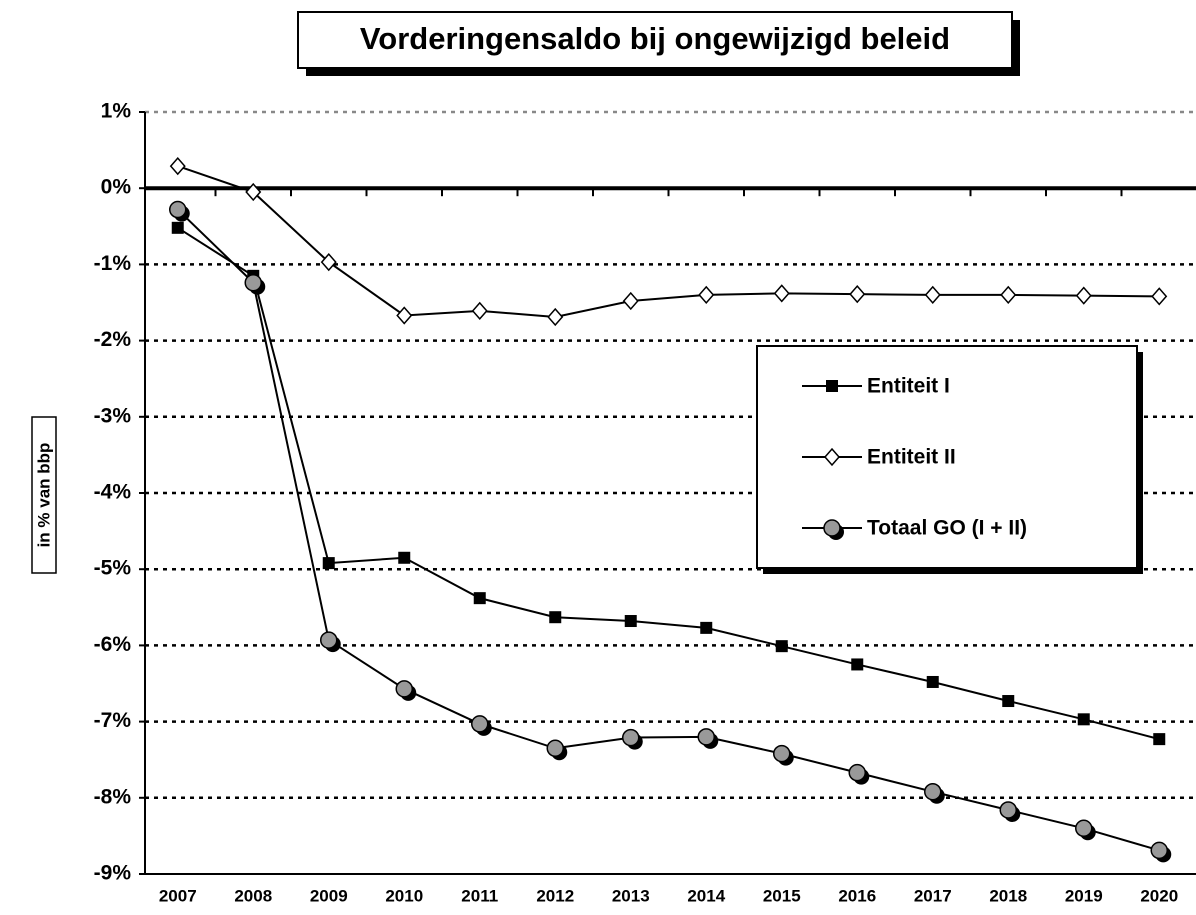  Describe the element at coordinates (113, 492) in the screenshot. I see `y-tick-label: -4%` at that location.